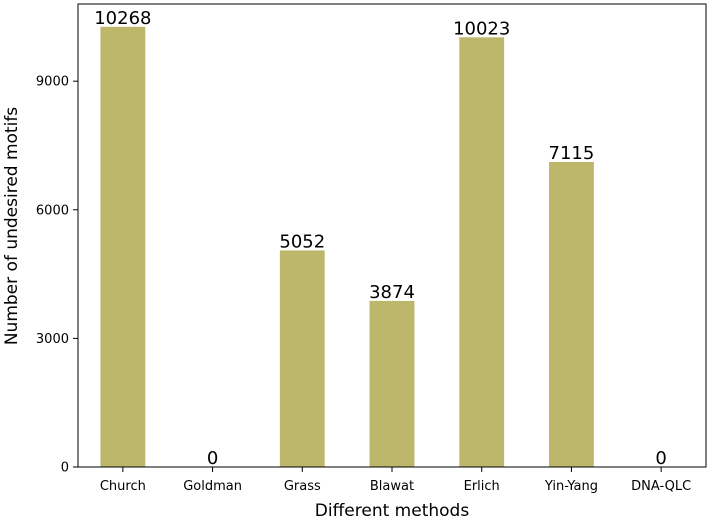 The height and width of the screenshot is (524, 708). What do you see at coordinates (123, 246) in the screenshot?
I see `bar-church` at bounding box center [123, 246].